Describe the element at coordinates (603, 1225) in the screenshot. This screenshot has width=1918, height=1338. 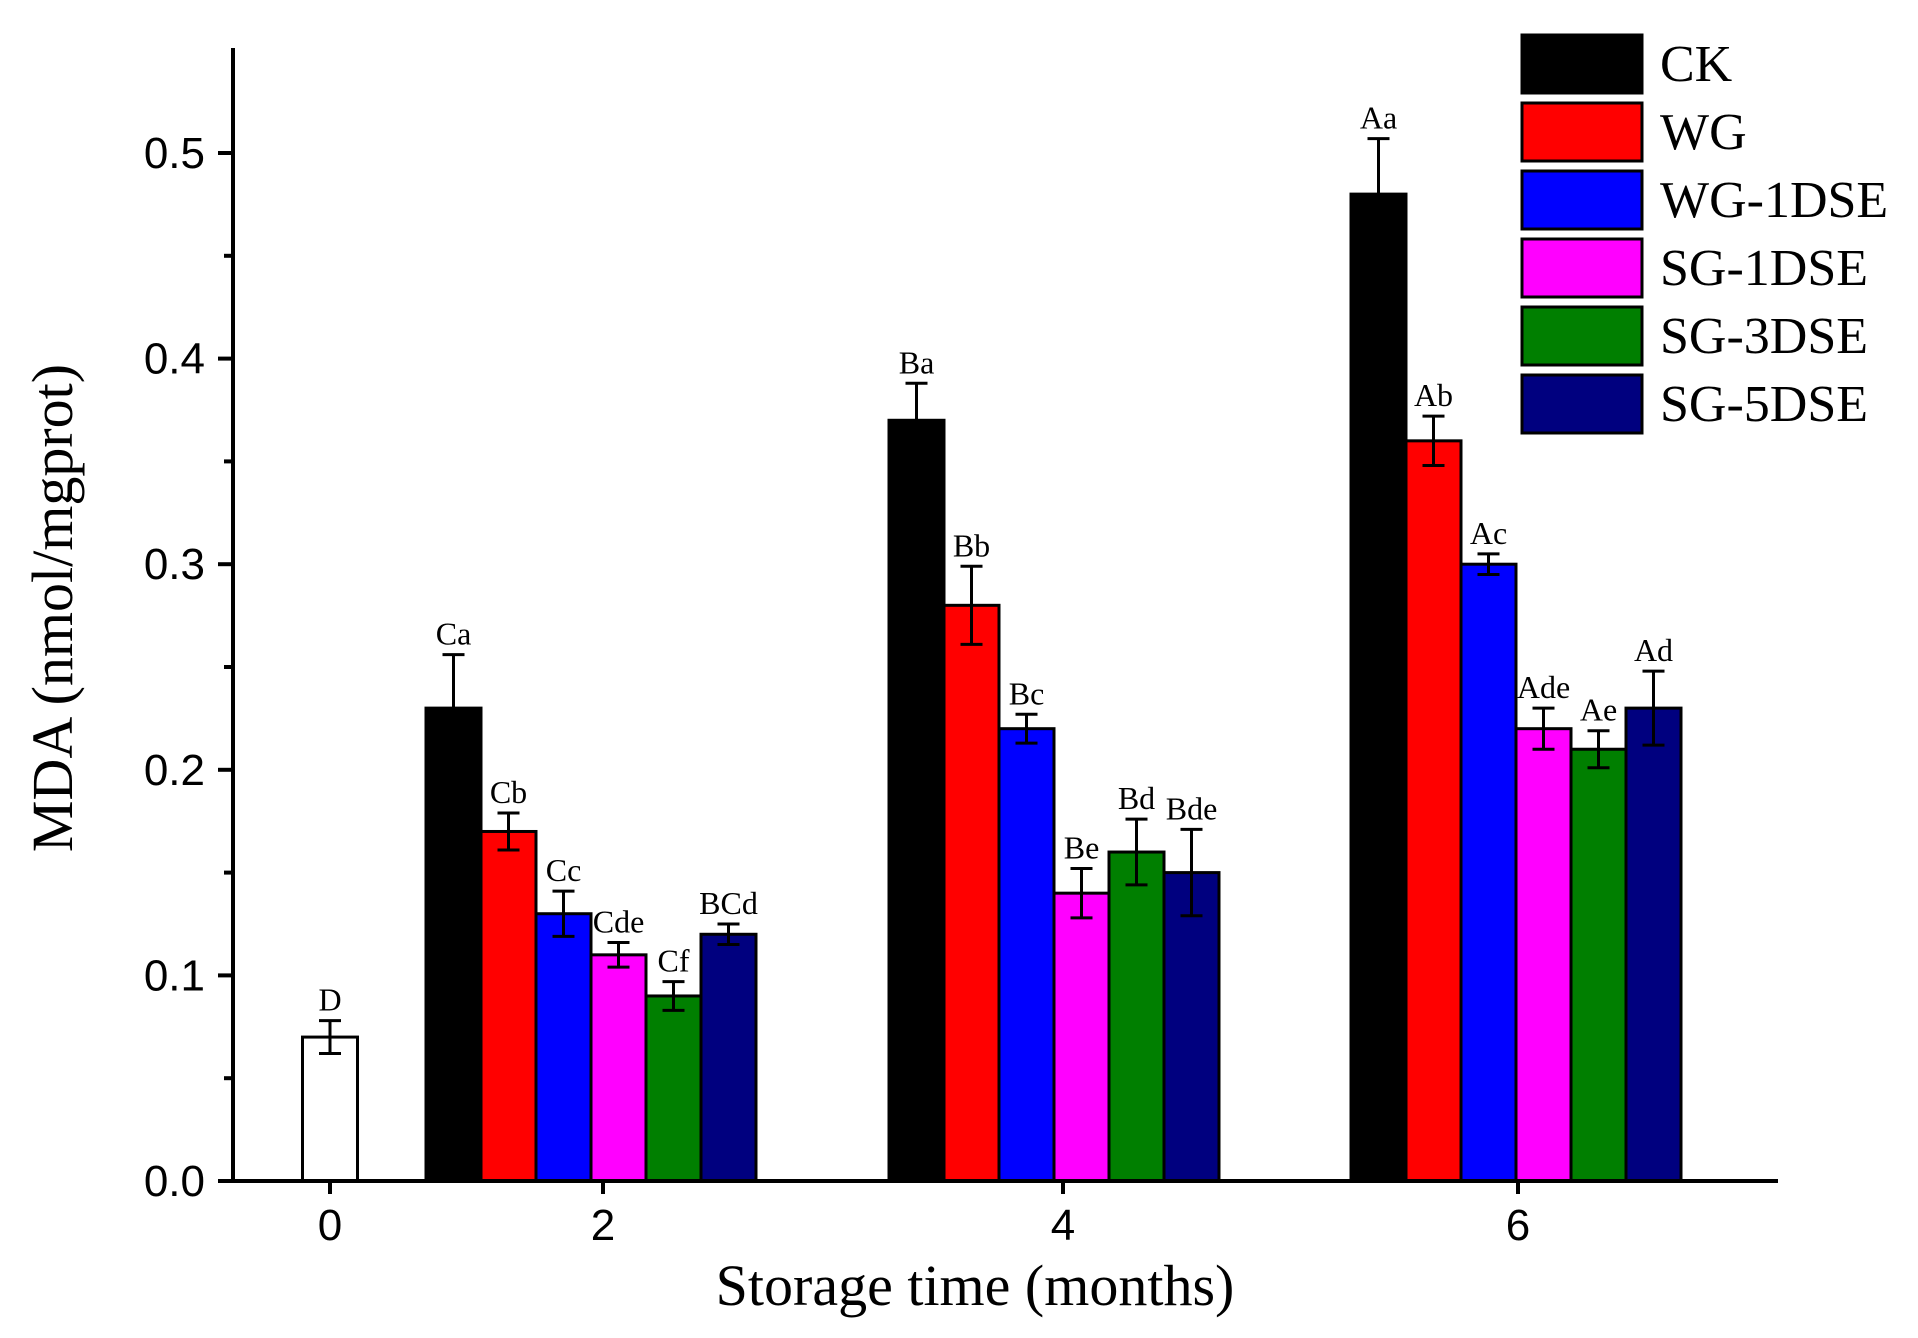
I see `x-tick-label: 2` at that location.